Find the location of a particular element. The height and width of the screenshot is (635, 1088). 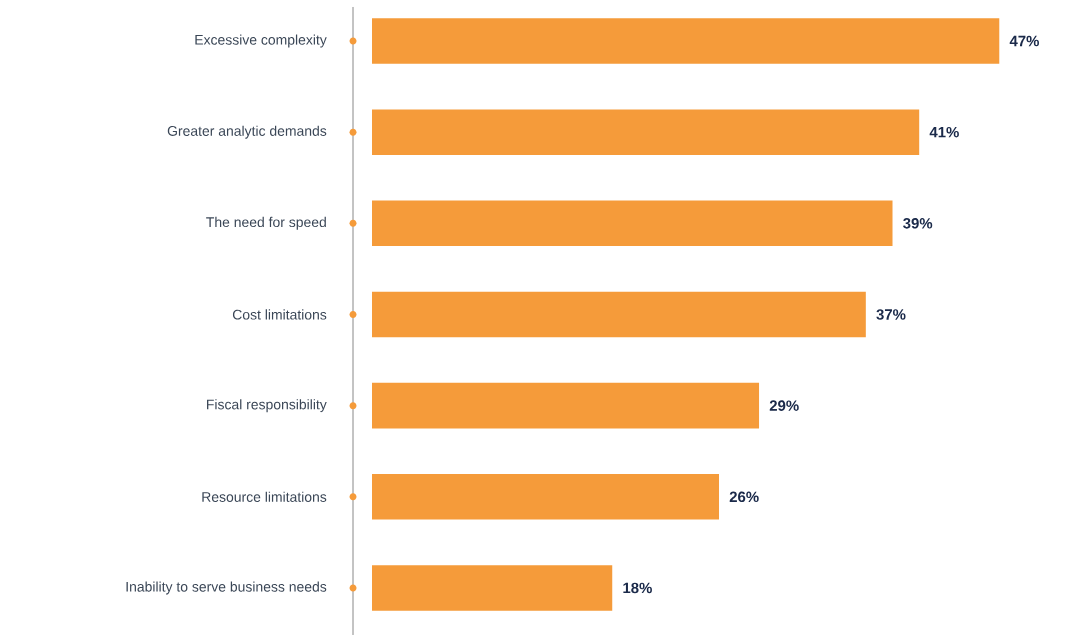

y-tick-label: Excessive complexity is located at coordinates (261, 41).